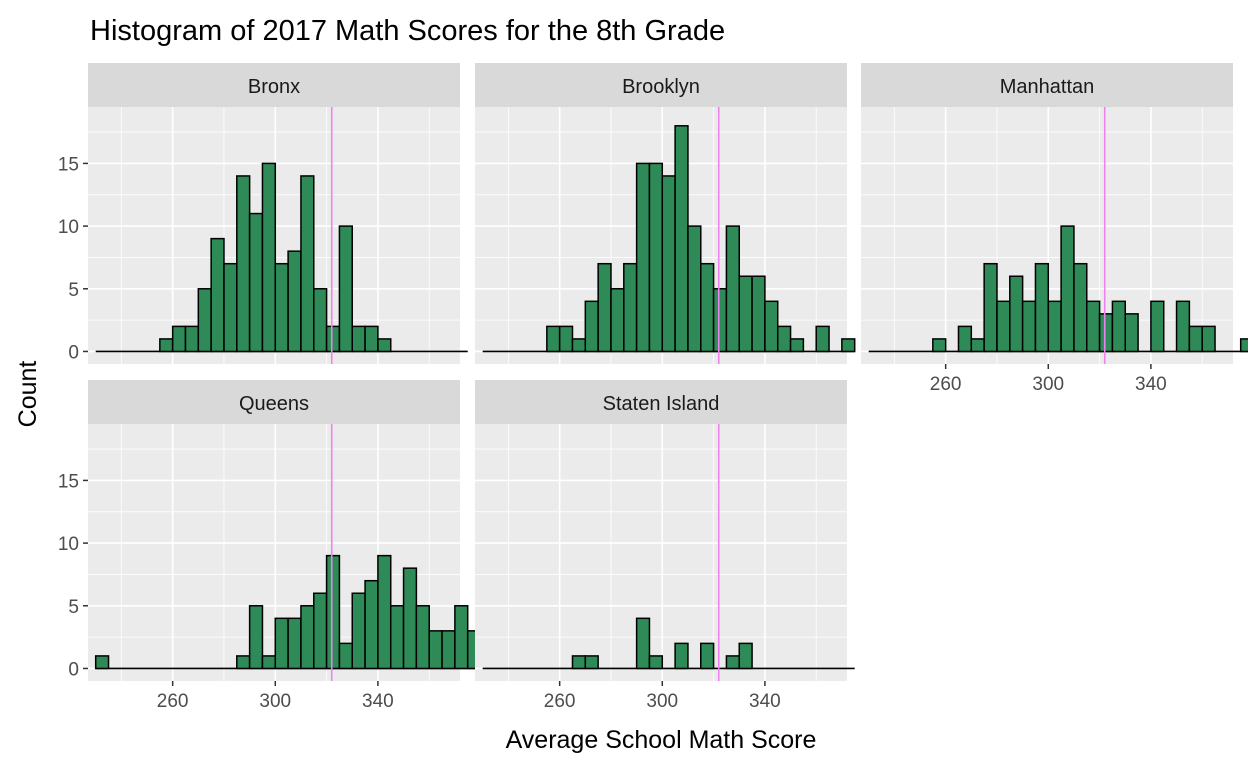  What do you see at coordinates (661, 740) in the screenshot?
I see `x-axis-title: Average School Math Score` at bounding box center [661, 740].